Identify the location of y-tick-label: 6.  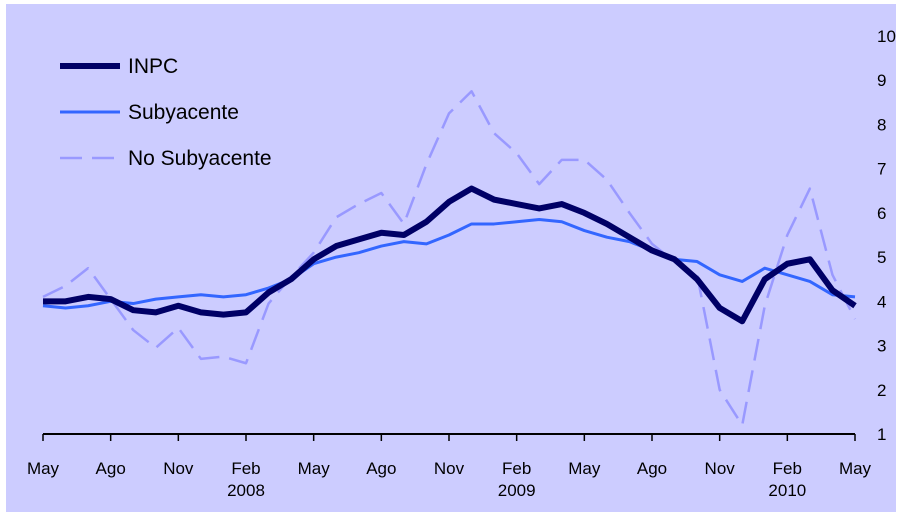
(881, 213).